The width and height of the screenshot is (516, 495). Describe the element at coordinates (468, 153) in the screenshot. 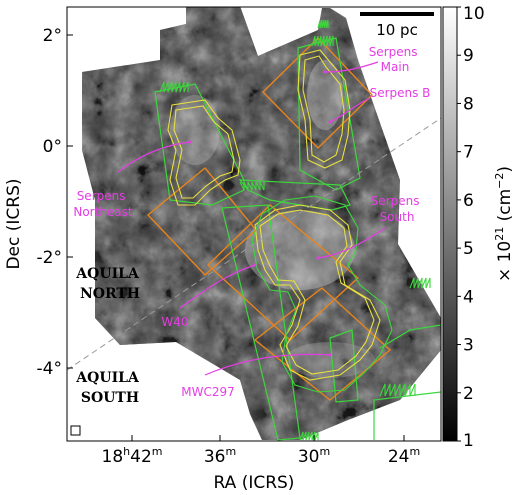

I see `colorbar-tick-label: 7` at that location.